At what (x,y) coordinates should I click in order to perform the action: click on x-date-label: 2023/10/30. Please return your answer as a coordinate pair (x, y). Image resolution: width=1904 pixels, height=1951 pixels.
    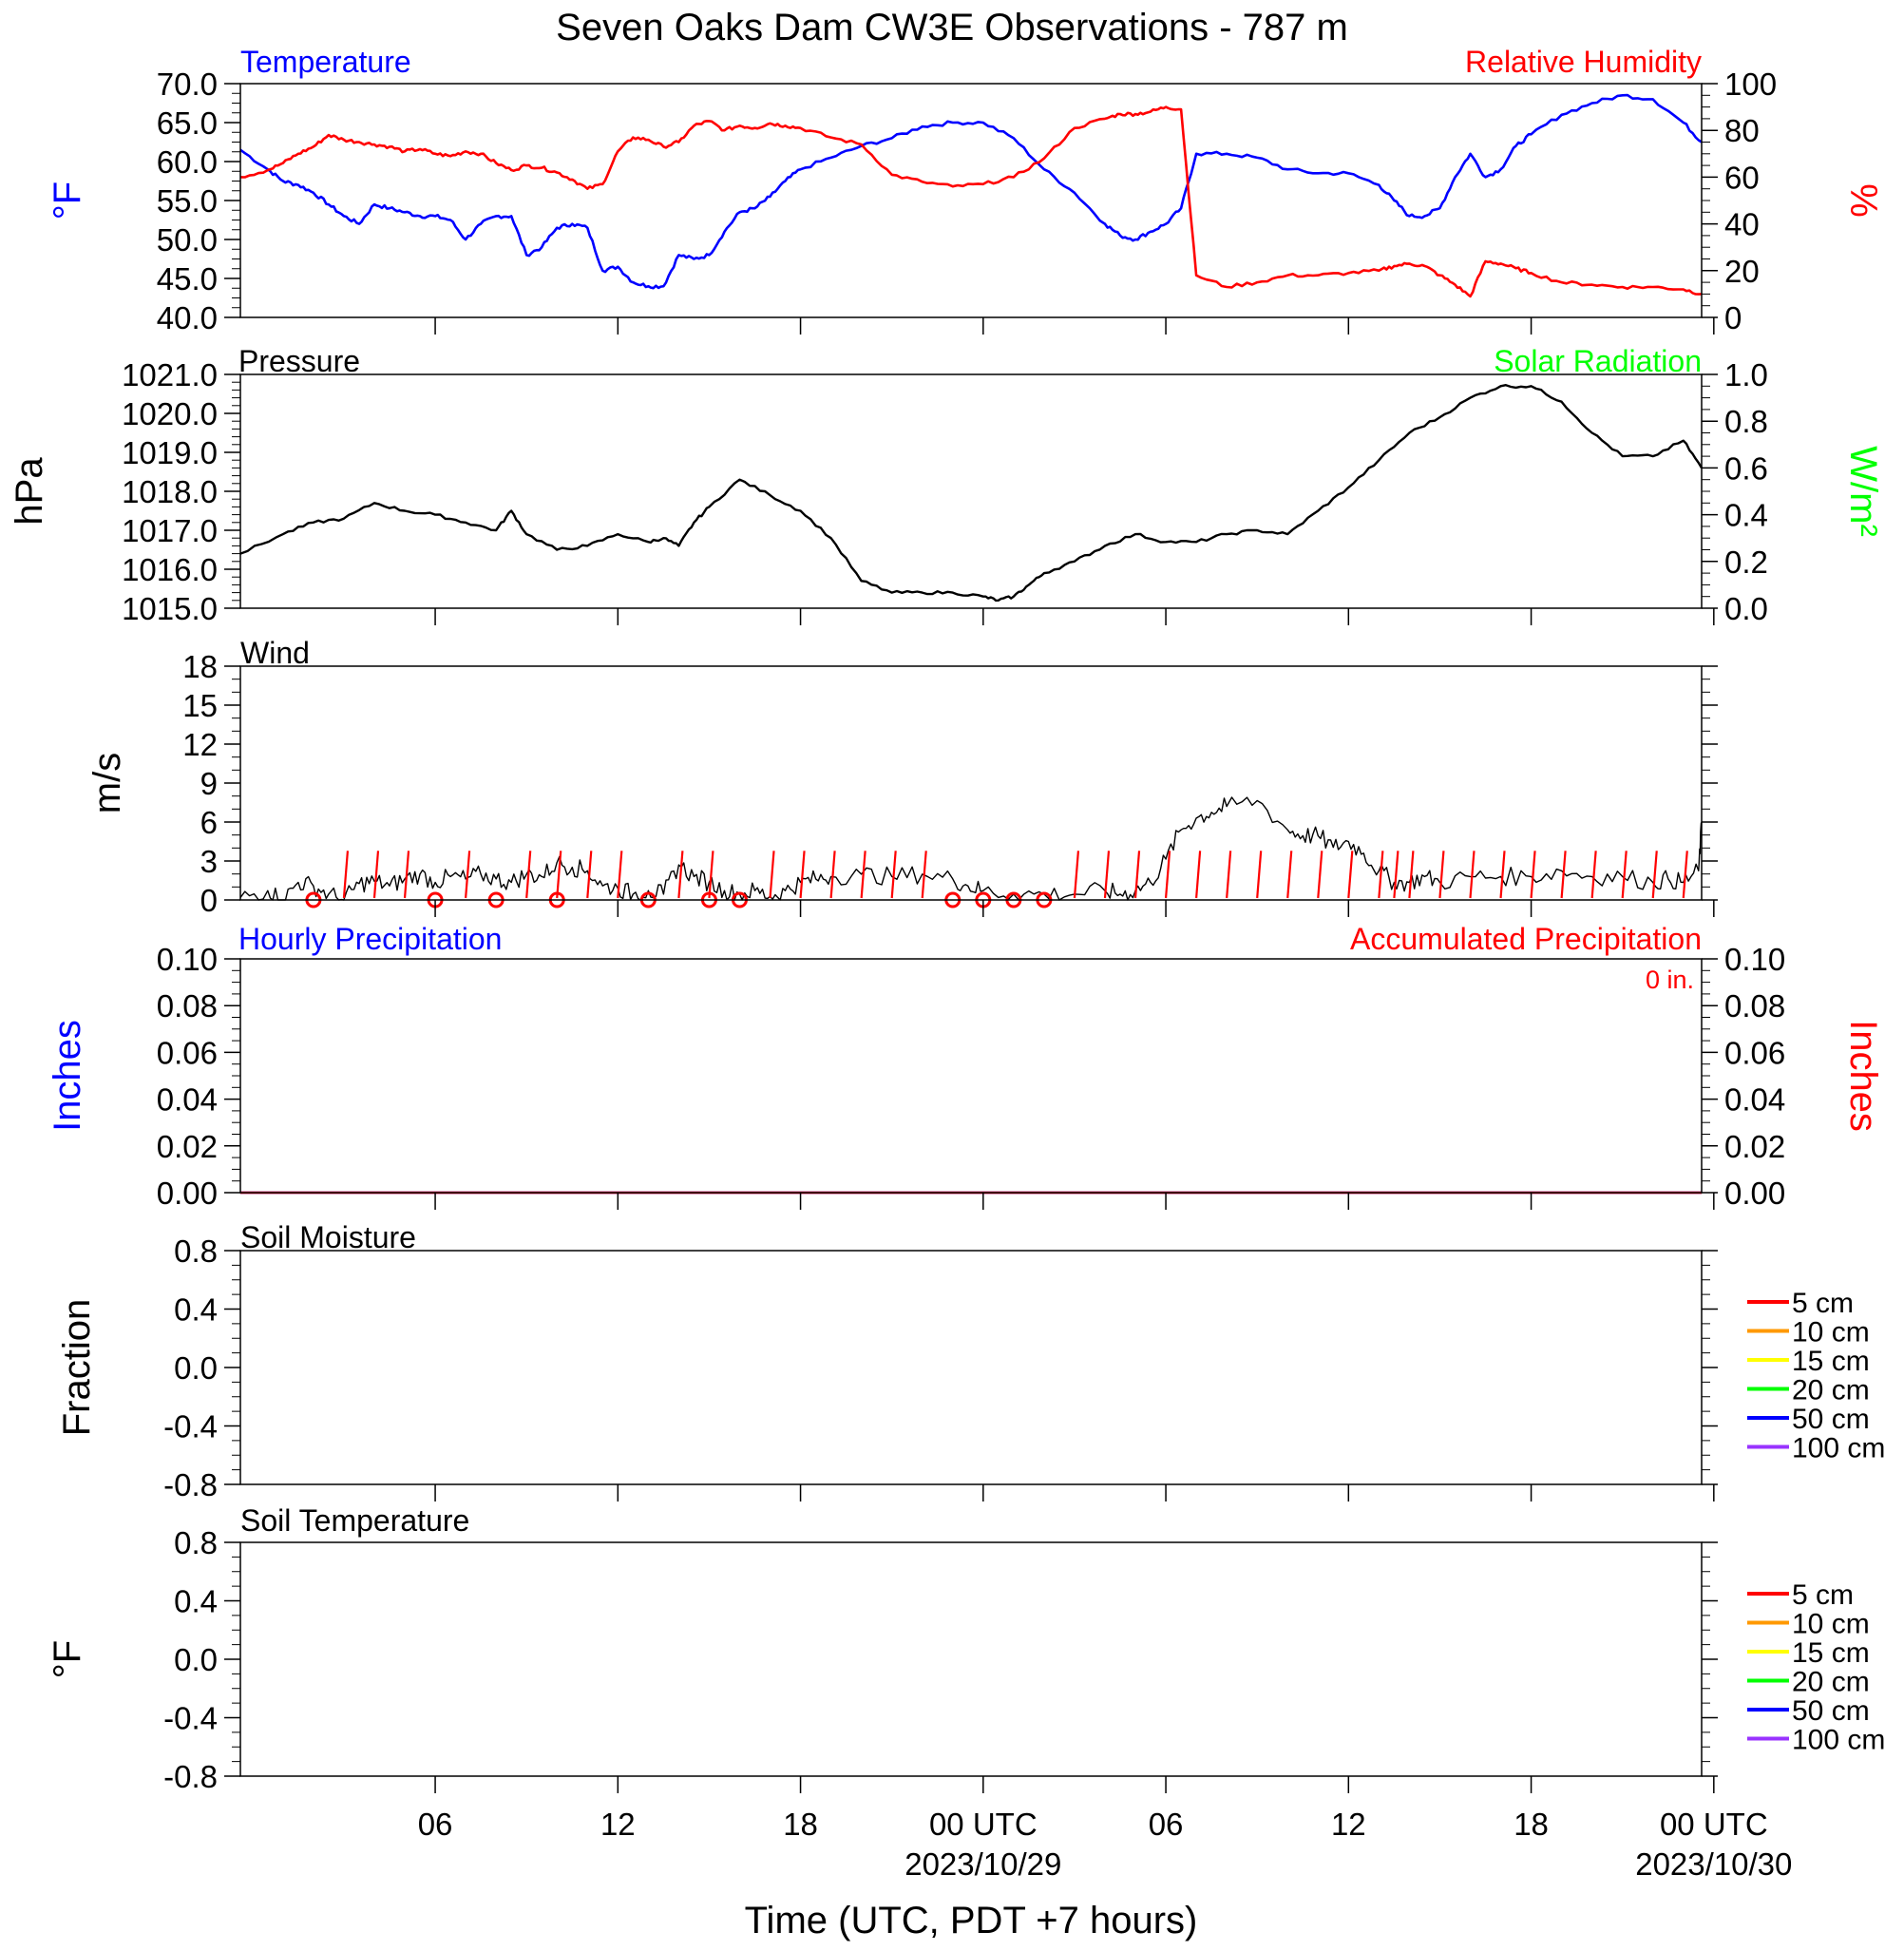
    Looking at the image, I should click on (1713, 1864).